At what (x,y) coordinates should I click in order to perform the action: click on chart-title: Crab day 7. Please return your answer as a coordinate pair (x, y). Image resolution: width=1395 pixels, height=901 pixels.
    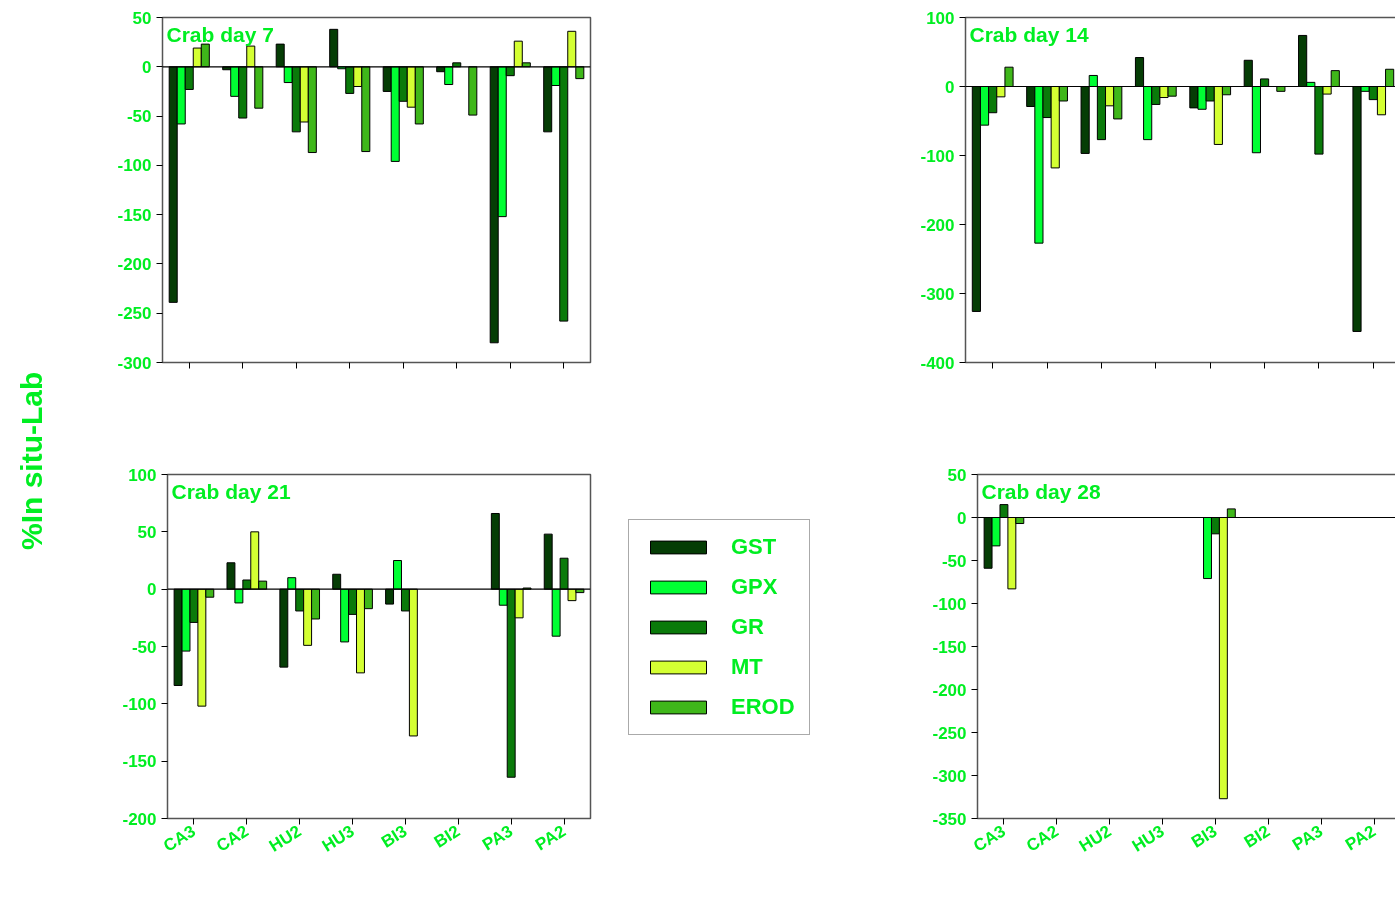
    Looking at the image, I should click on (220, 34).